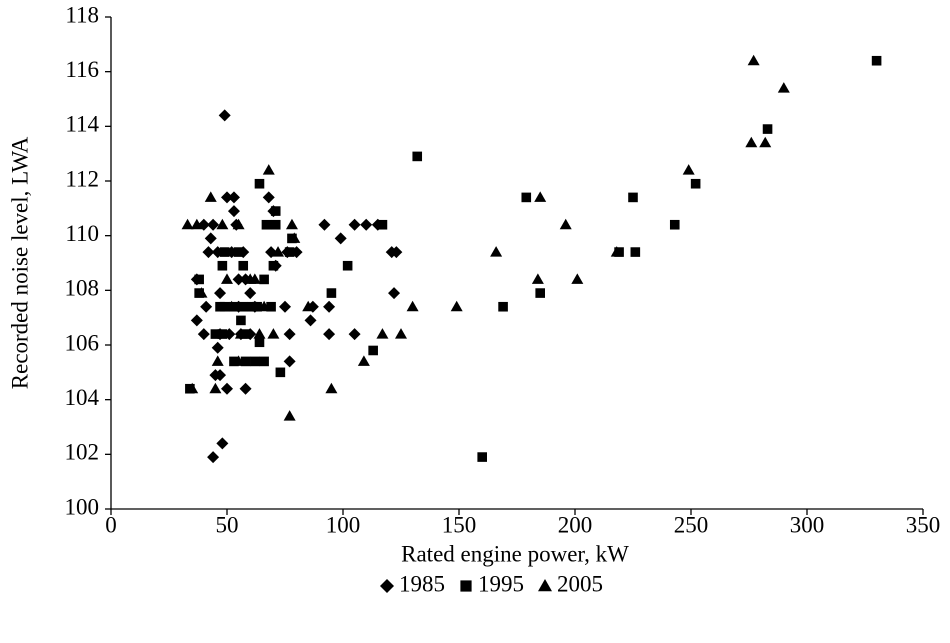 This screenshot has height=643, width=950. What do you see at coordinates (923, 524) in the screenshot?
I see `x-tick-label: 350` at bounding box center [923, 524].